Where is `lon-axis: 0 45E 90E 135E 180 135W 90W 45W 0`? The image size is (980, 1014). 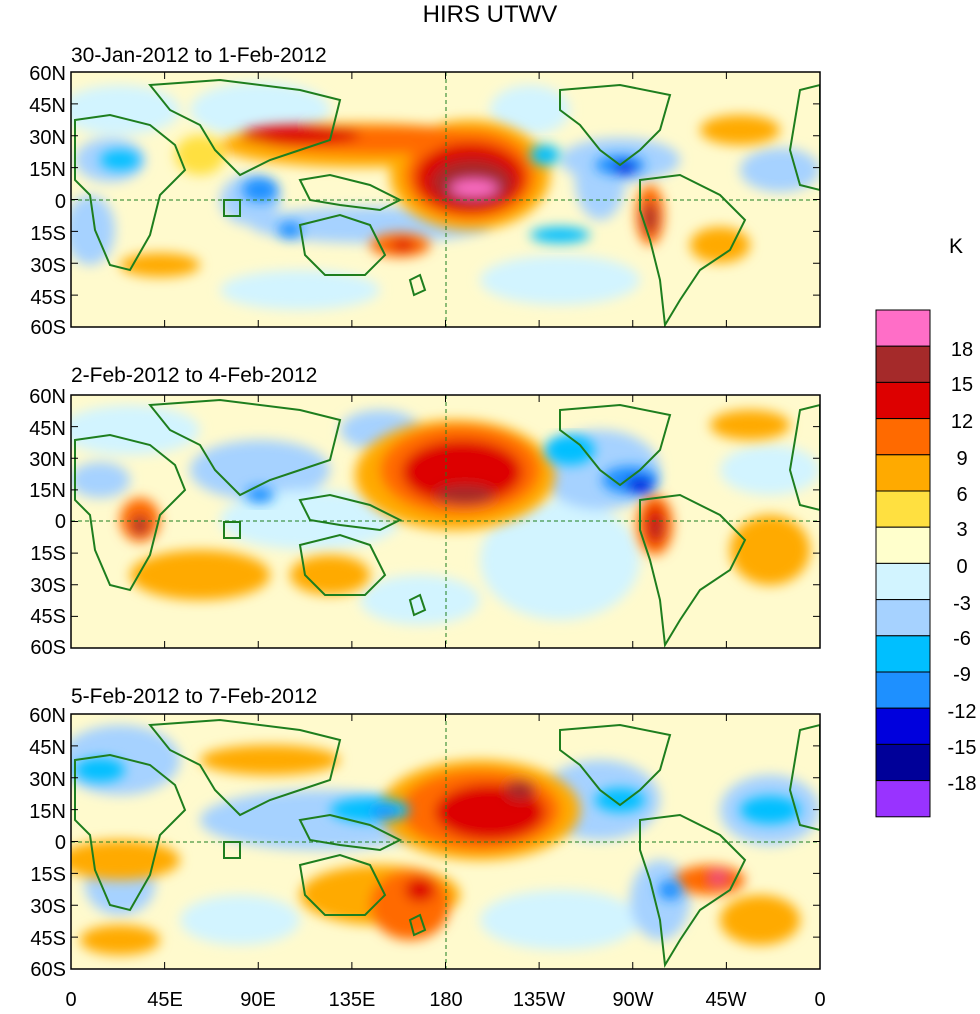
lon-axis: 0 45E 90E 135E 180 135W 90W 45W 0 is located at coordinates (445, 1000).